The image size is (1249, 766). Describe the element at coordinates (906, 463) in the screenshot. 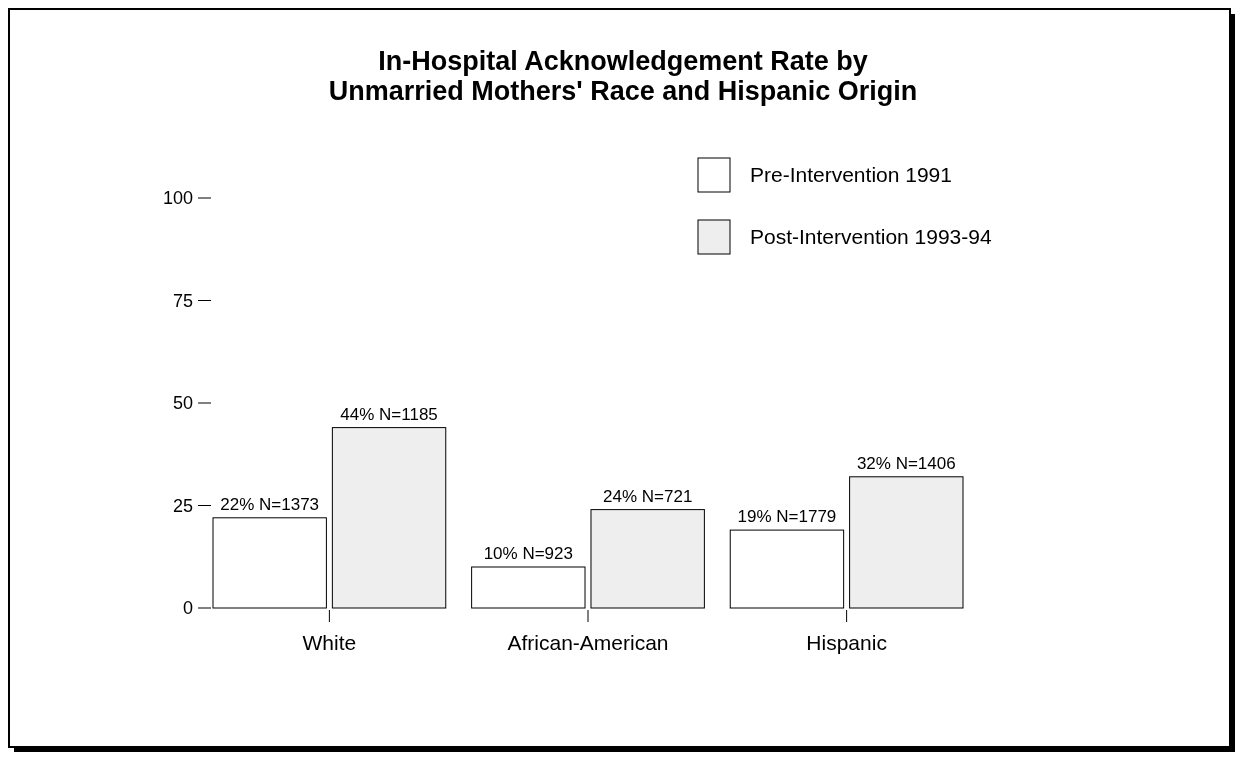

I see `data-label: 32% N=1406` at that location.